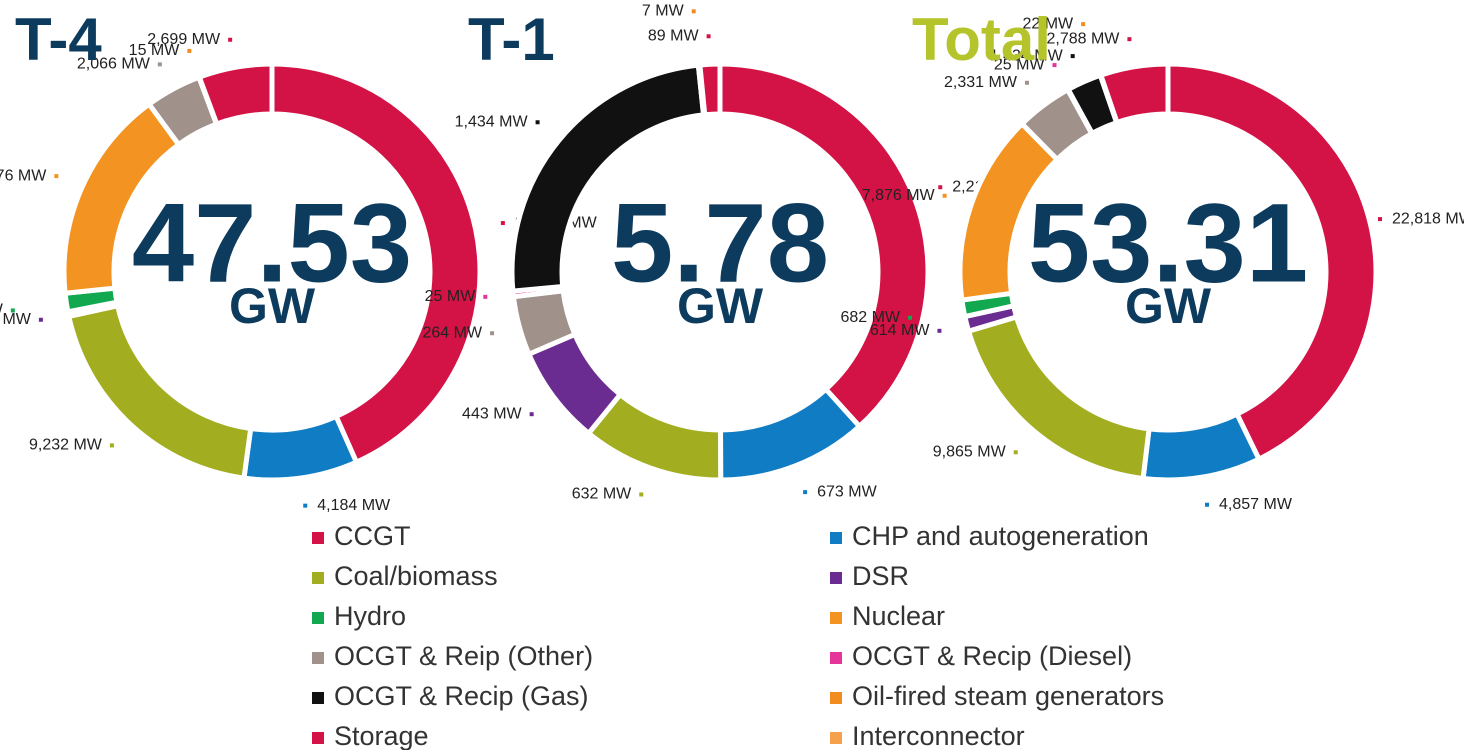  I want to click on value-label: 9,232 MW, so click(66, 445).